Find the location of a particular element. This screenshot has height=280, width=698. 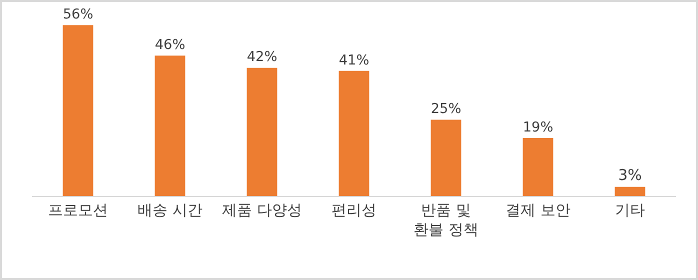

data-label: 41% is located at coordinates (354, 60).